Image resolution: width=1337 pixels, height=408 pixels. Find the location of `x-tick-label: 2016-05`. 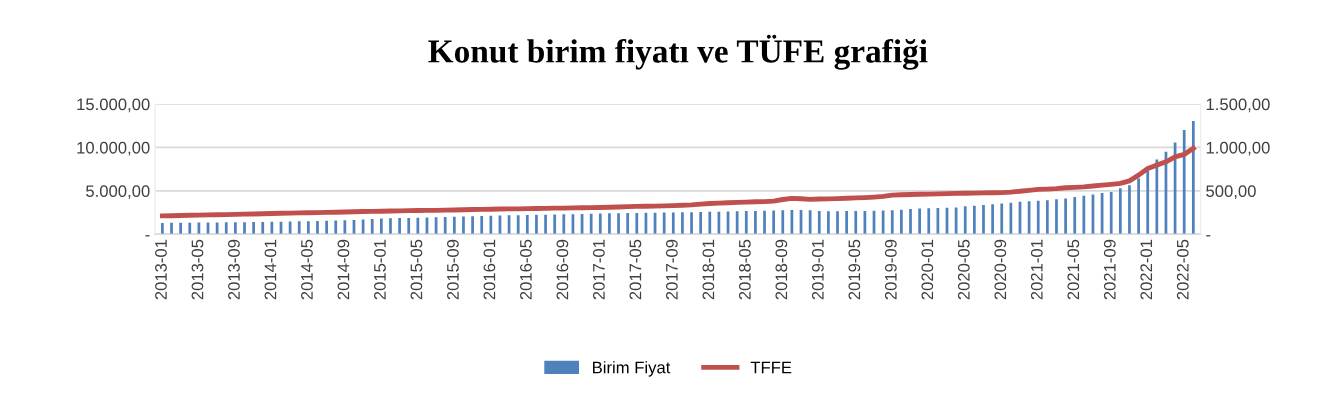

x-tick-label: 2016-05 is located at coordinates (526, 269).